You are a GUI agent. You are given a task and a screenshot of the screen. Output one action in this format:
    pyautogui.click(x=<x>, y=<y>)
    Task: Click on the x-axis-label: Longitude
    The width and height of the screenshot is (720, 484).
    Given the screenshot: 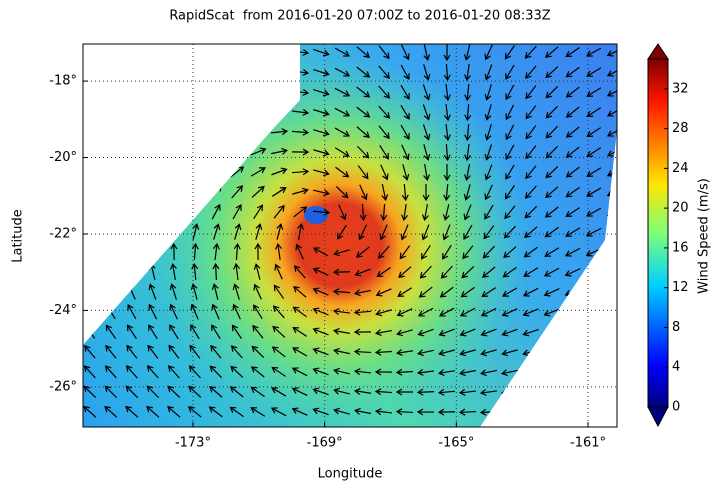 What is the action you would take?
    pyautogui.click(x=350, y=474)
    